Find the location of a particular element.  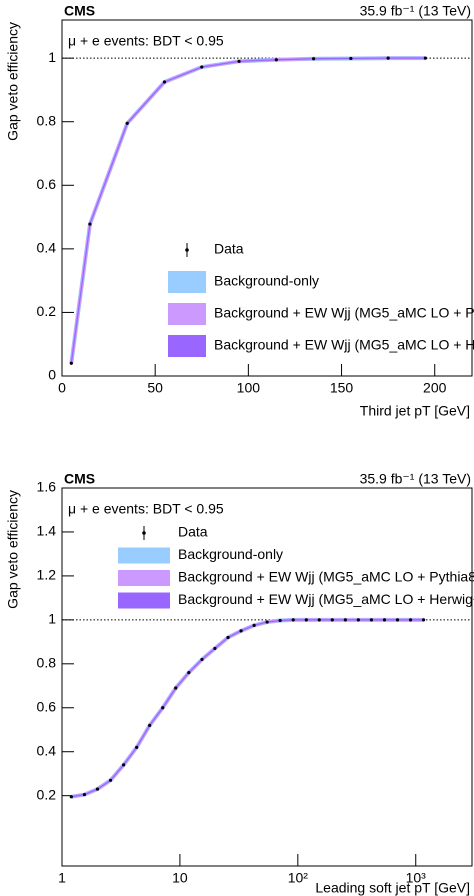

x-tick-label: 150 is located at coordinates (342, 388).